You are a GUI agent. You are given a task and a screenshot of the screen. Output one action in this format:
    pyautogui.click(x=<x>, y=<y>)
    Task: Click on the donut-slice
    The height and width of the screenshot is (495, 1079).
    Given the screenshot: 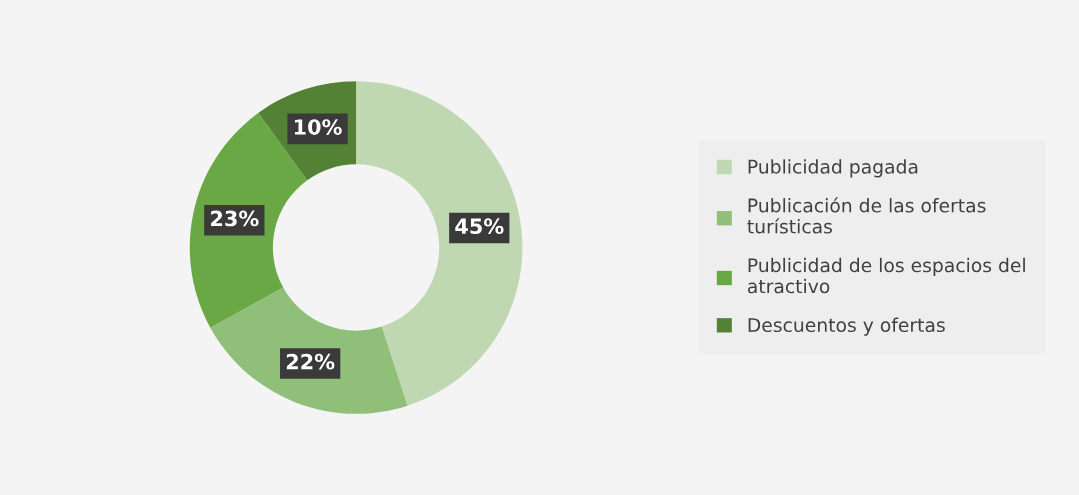 What is the action you would take?
    pyautogui.click(x=439, y=243)
    